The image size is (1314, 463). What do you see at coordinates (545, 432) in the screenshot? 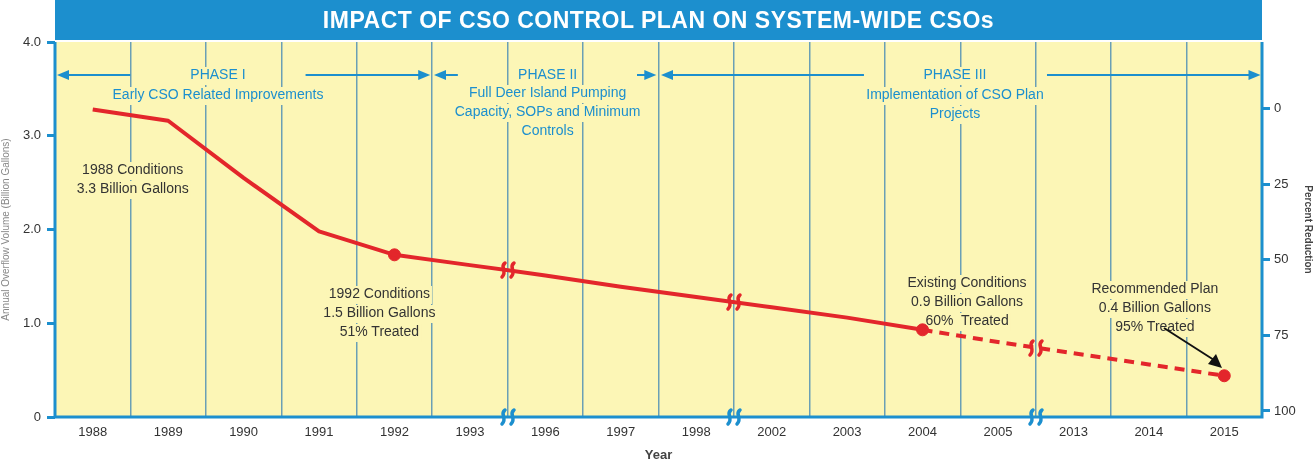
I see `x-tick-label: 1996` at bounding box center [545, 432].